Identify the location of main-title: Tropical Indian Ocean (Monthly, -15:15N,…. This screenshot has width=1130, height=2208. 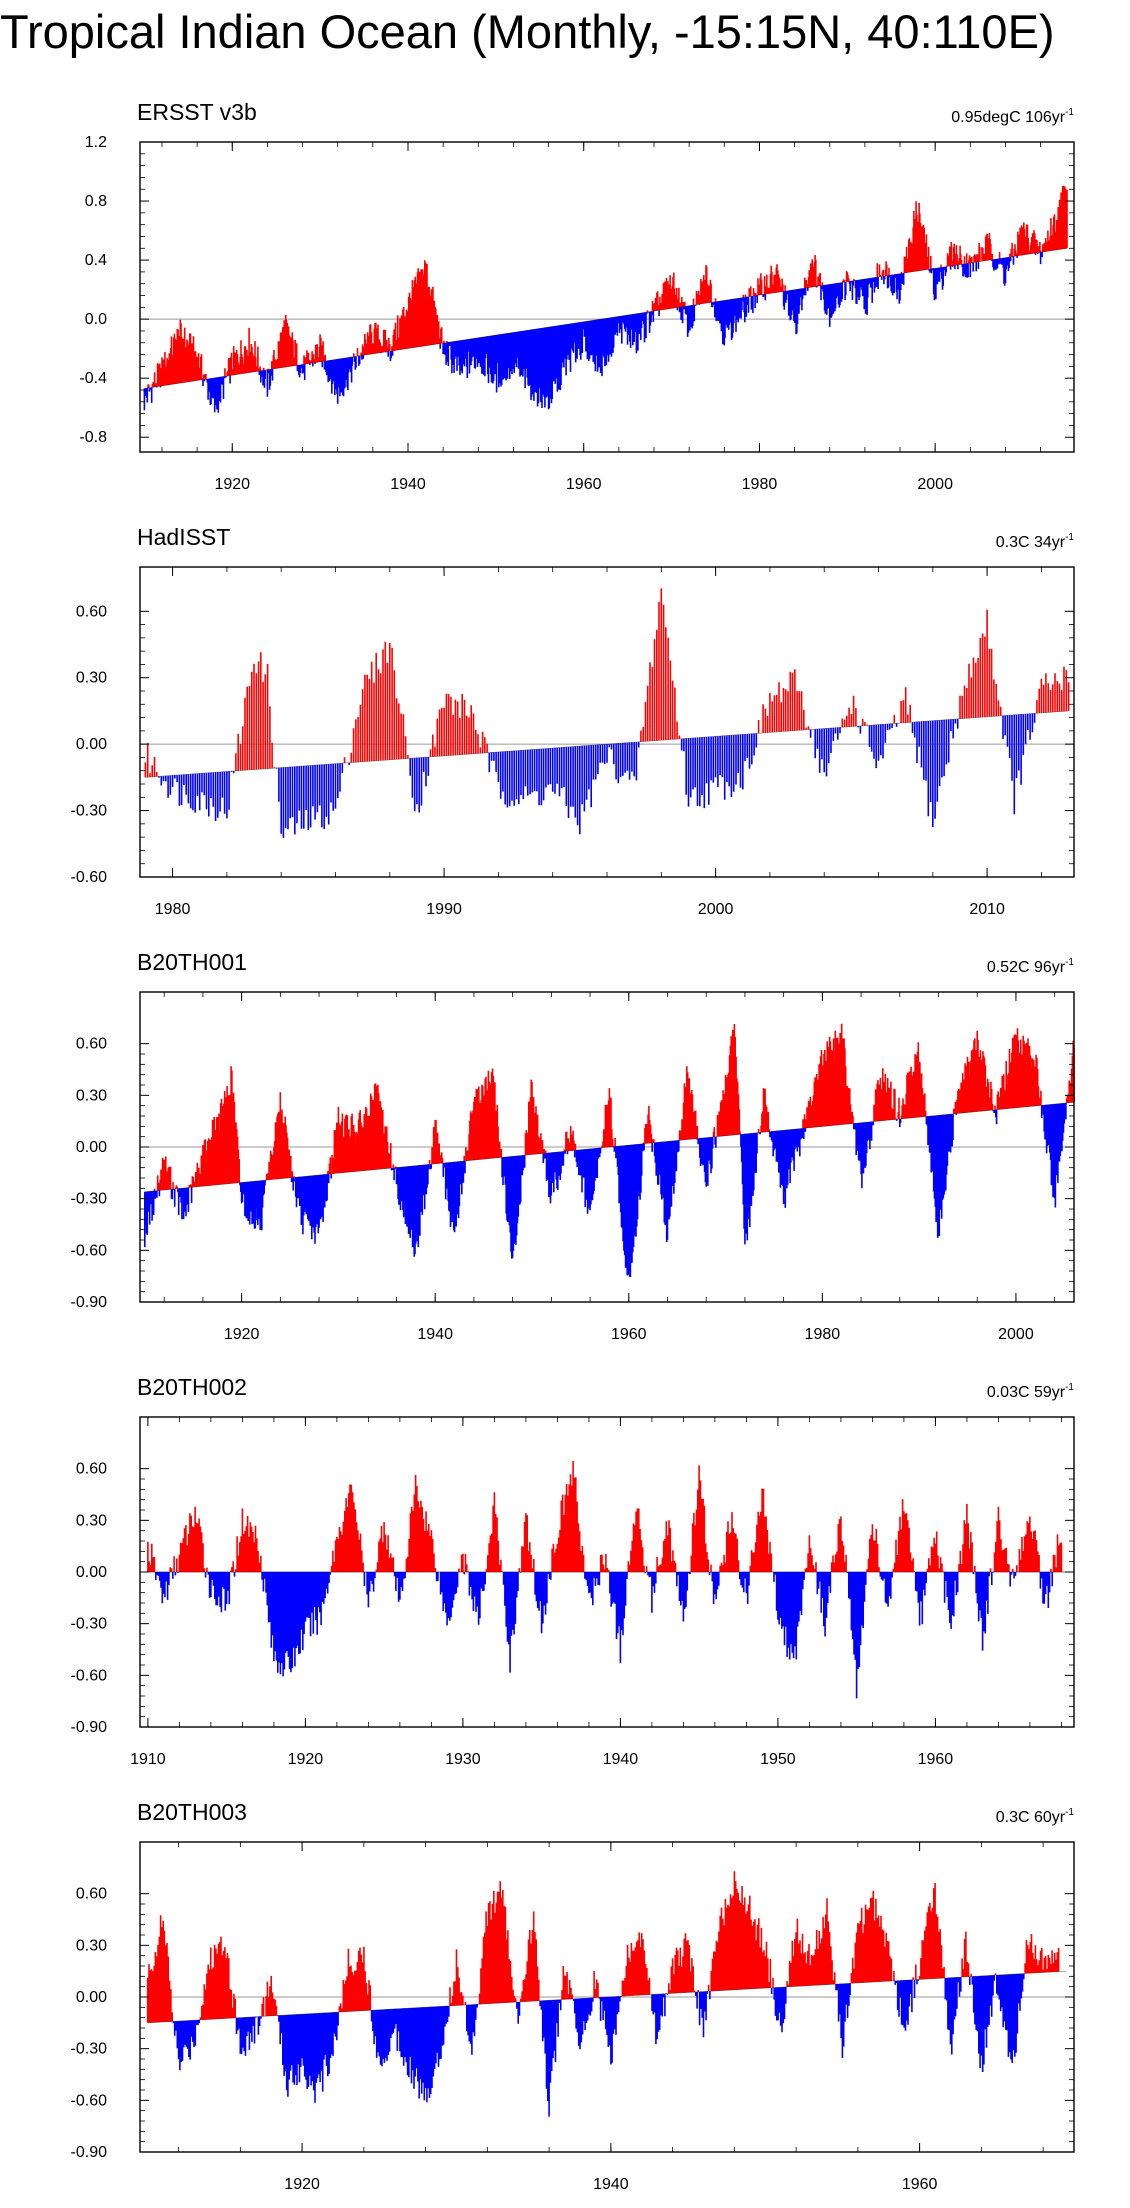
(527, 31).